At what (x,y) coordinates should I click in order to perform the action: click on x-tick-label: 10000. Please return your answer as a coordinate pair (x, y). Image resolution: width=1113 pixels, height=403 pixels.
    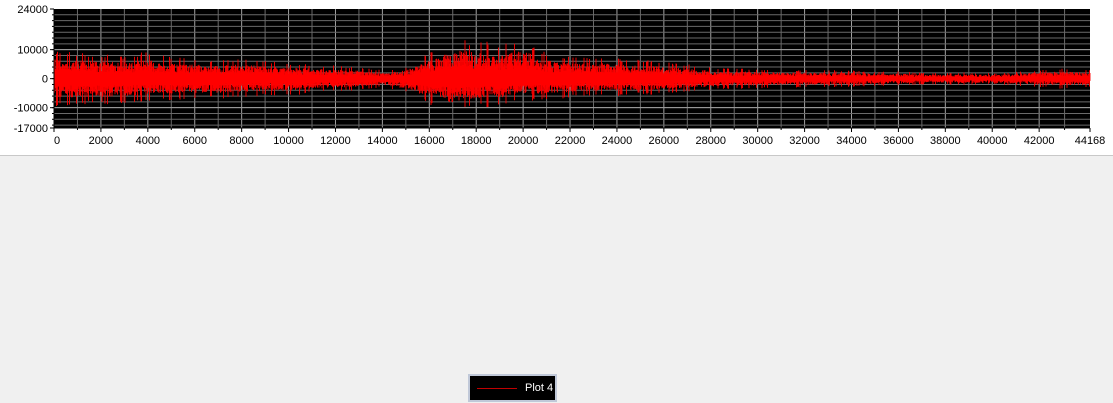
    Looking at the image, I should click on (288, 141).